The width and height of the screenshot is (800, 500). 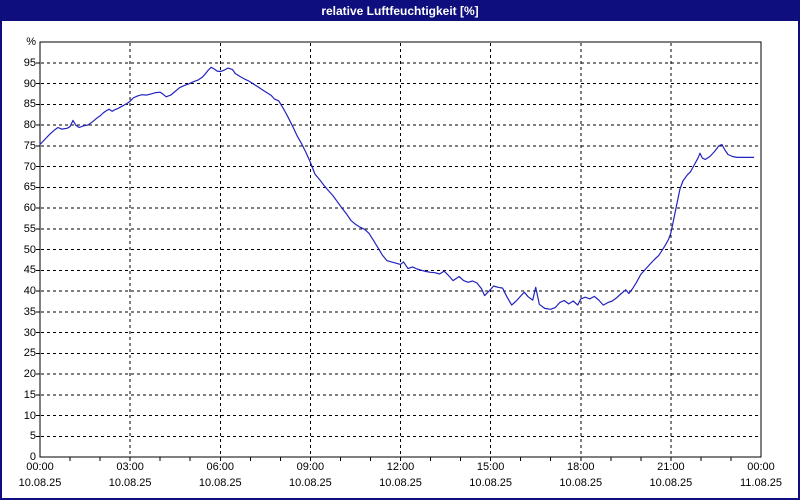 I want to click on x-tick-time-label: 03:00, so click(x=130, y=467).